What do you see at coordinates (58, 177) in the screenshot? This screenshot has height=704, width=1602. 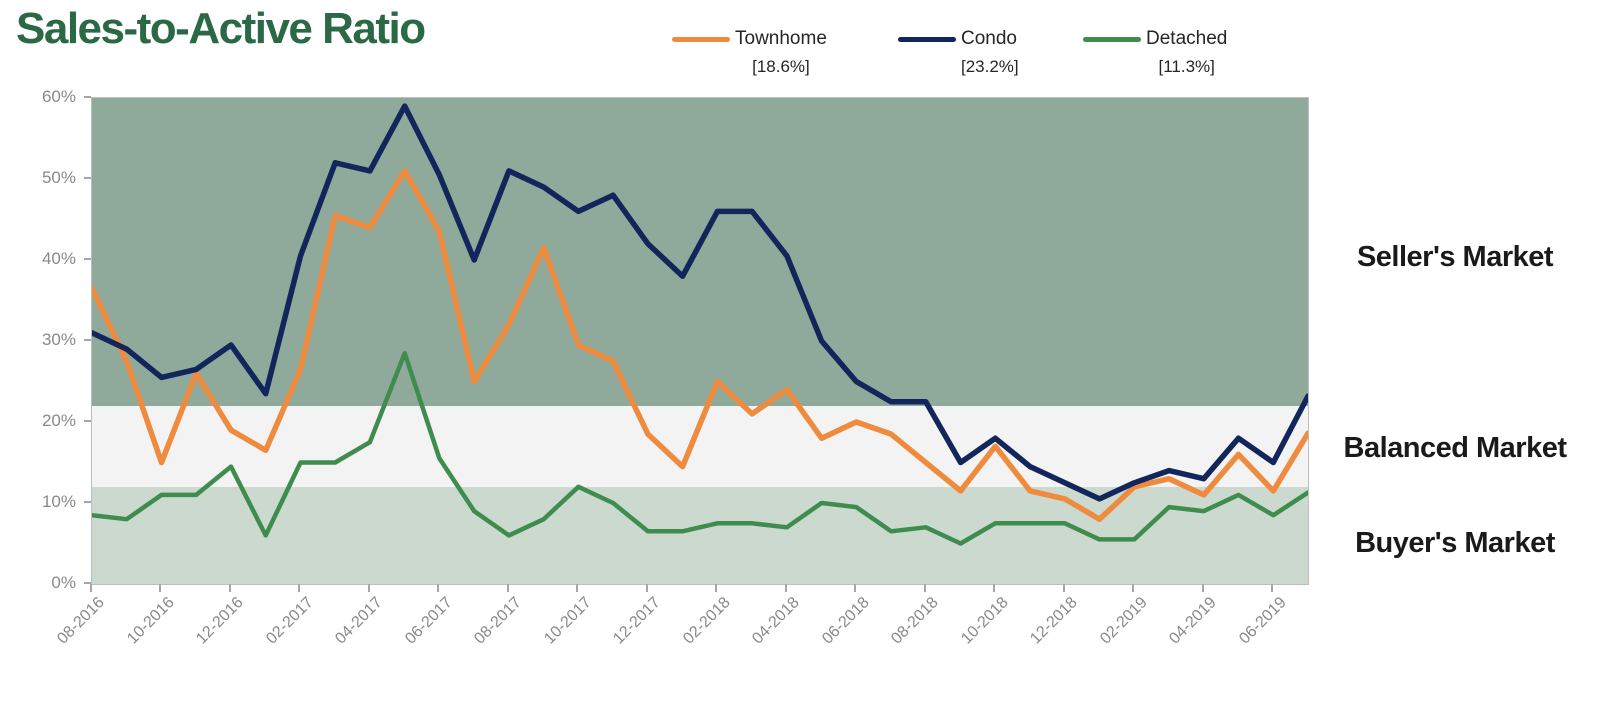 I see `y-axis-label-50: 50%` at bounding box center [58, 177].